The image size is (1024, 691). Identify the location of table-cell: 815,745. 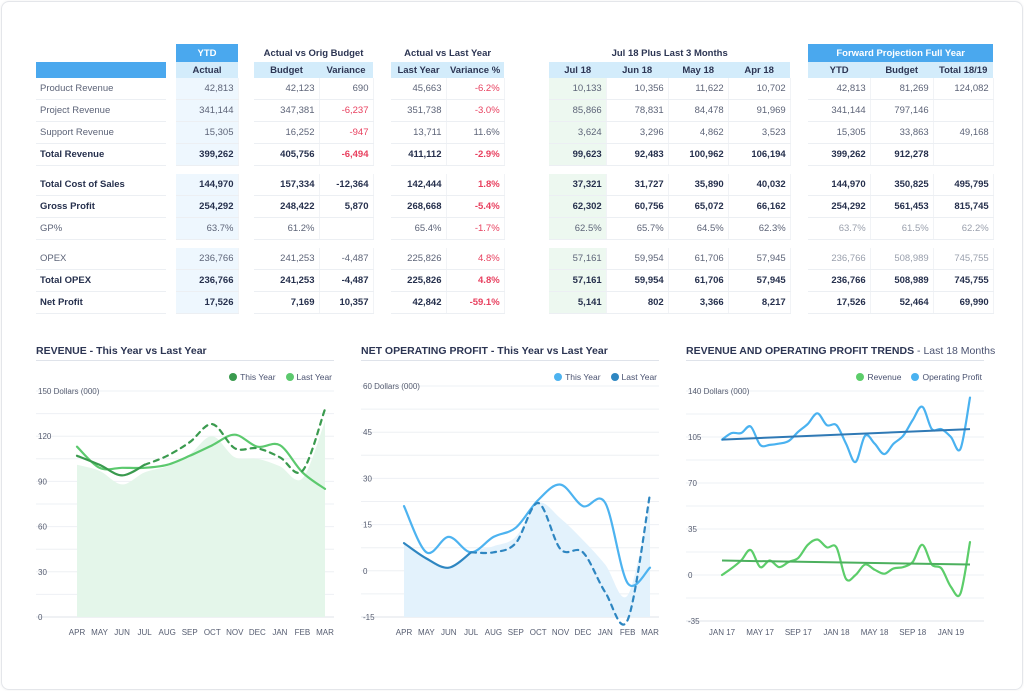
(963, 206).